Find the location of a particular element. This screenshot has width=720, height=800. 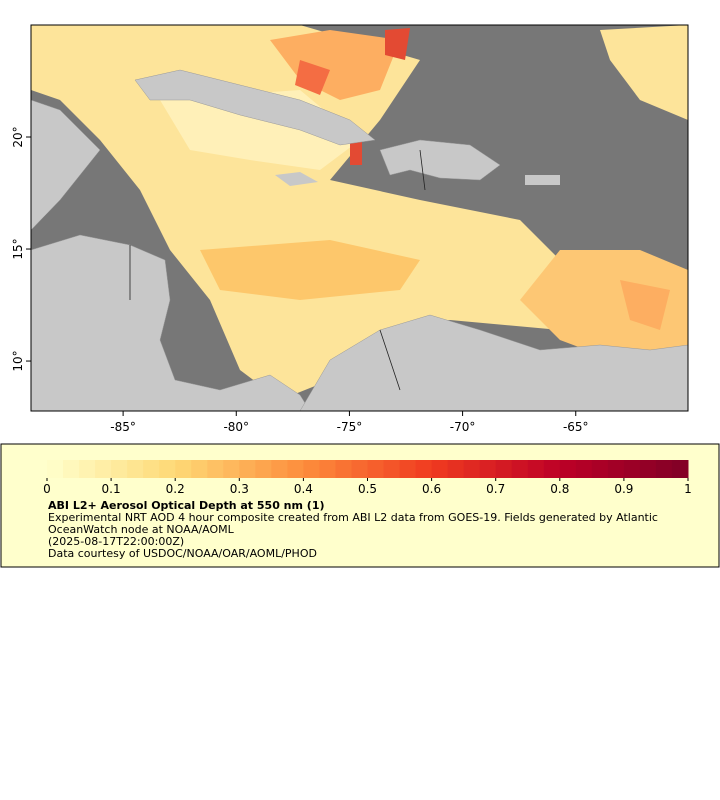

colorbar-tick-label: 0.6 is located at coordinates (431, 489).